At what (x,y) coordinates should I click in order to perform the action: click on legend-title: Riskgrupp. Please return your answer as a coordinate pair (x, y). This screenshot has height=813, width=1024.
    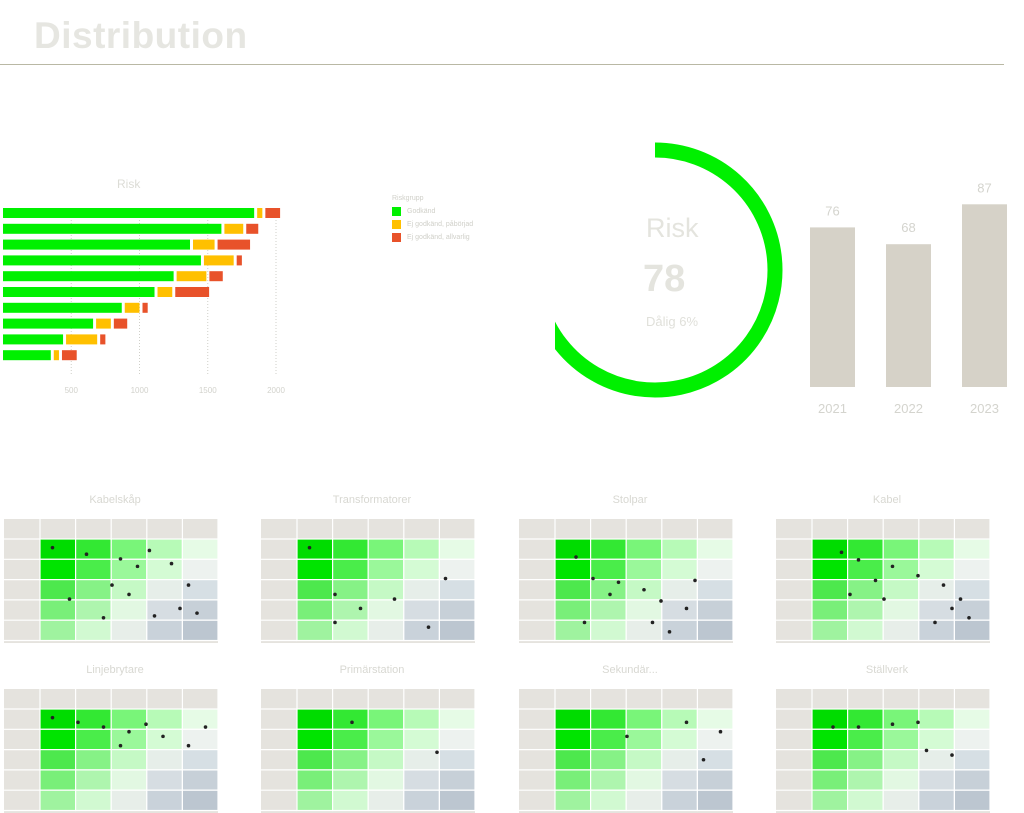
    Looking at the image, I should click on (408, 198).